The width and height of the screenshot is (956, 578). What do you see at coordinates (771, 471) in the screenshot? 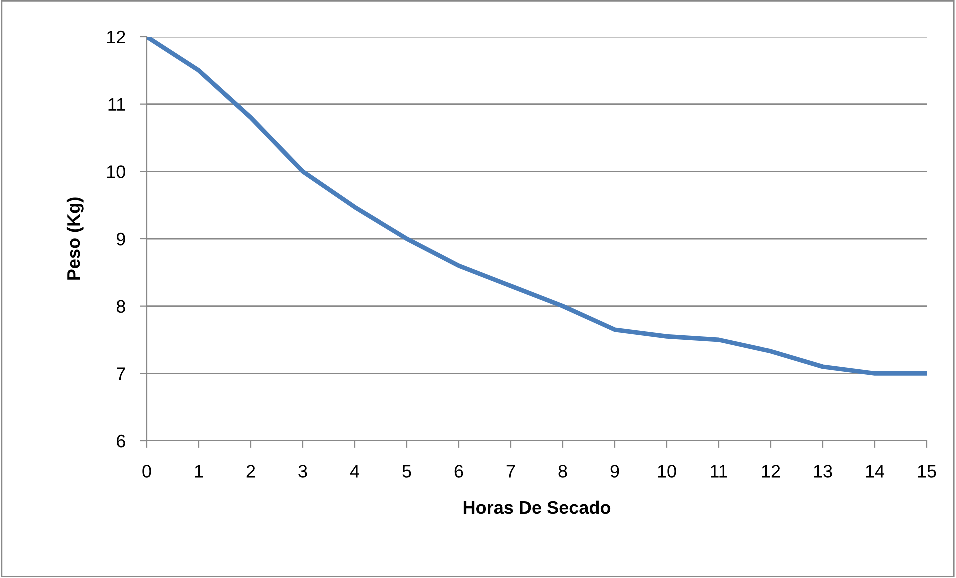
I see `x-tick-label: 12` at bounding box center [771, 471].